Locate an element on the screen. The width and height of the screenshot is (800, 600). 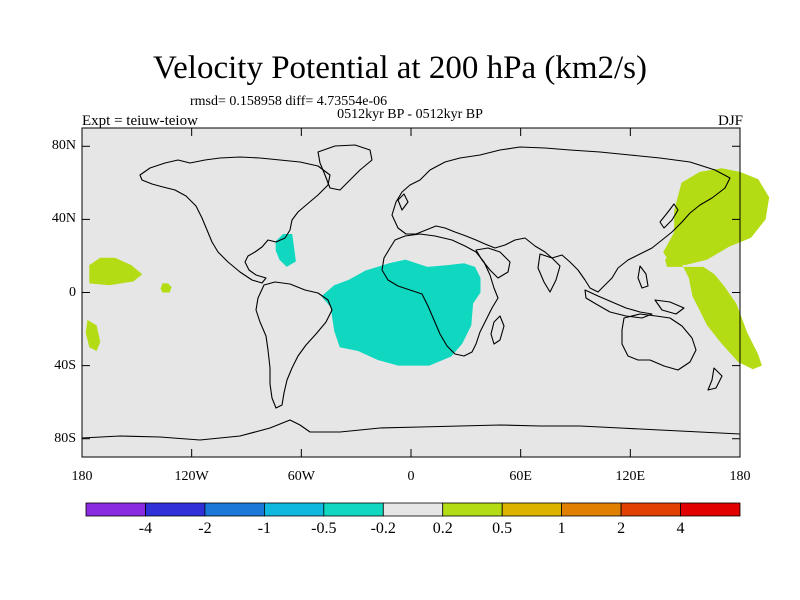
lat-tick-label: 40S is located at coordinates (65, 365).